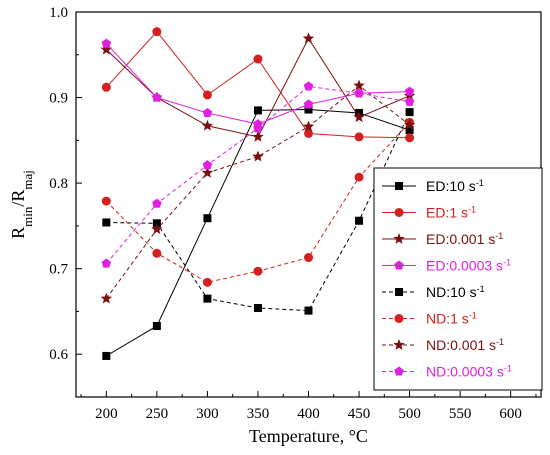  I want to click on x-tick-label: 500, so click(409, 414).